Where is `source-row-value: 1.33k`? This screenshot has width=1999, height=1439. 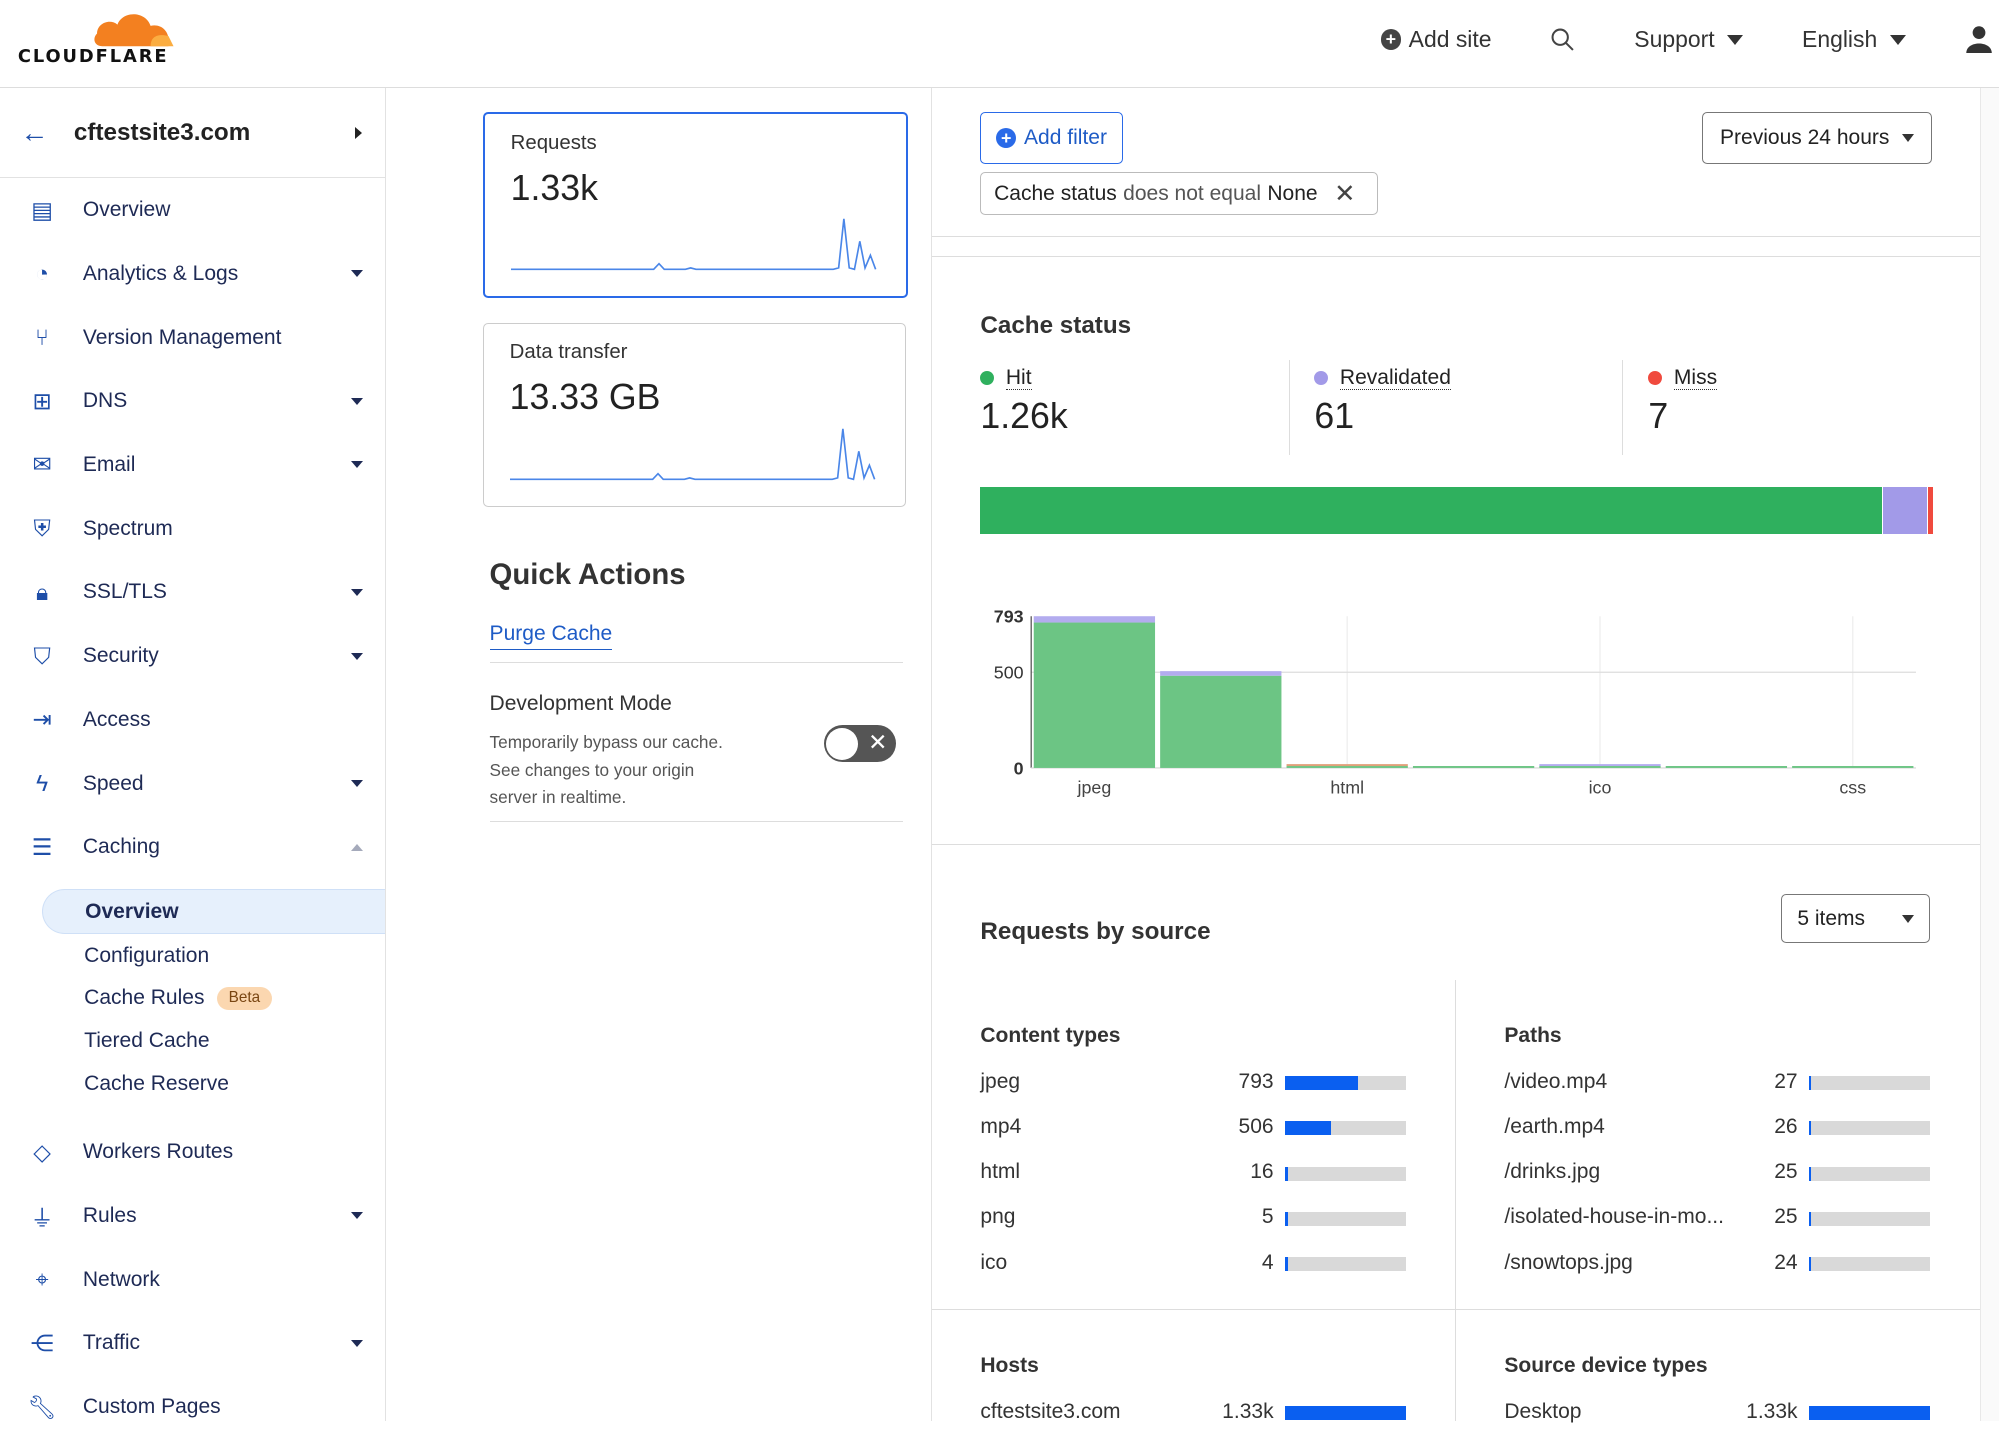
source-row-value: 1.33k is located at coordinates (1248, 1411).